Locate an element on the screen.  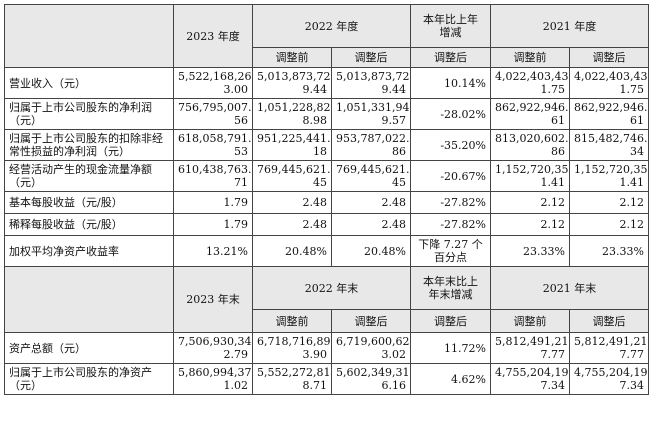
value-2021-before: 813,020,602. 86 is located at coordinates (530, 145).